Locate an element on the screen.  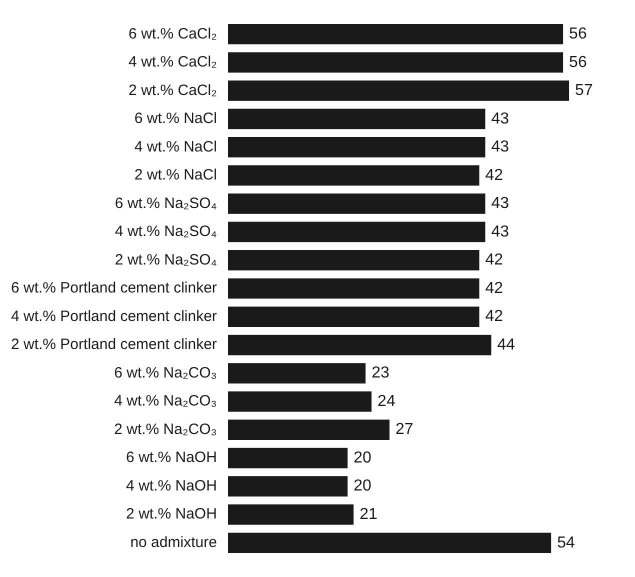
data-label: 57 is located at coordinates (584, 91).